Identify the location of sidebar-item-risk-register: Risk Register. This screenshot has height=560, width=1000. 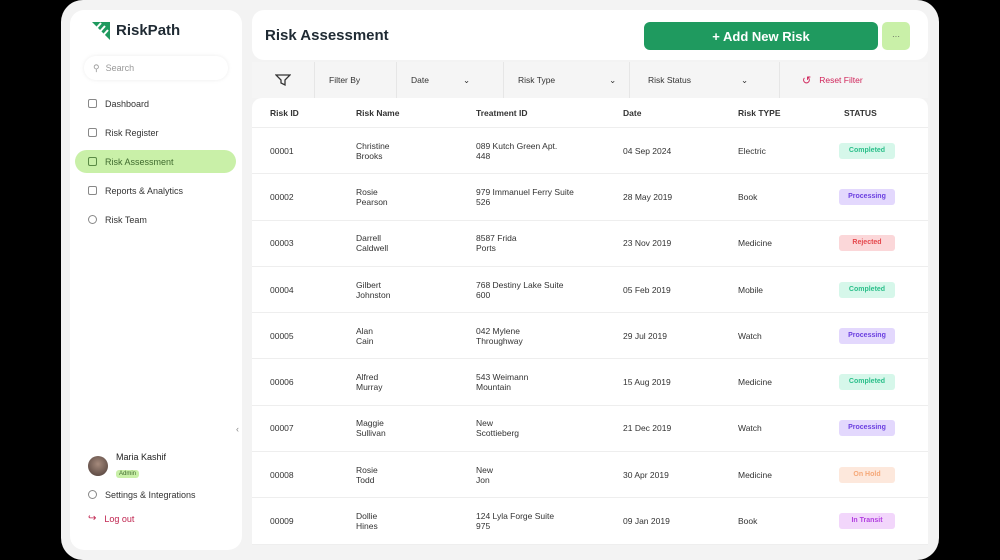
(155, 132).